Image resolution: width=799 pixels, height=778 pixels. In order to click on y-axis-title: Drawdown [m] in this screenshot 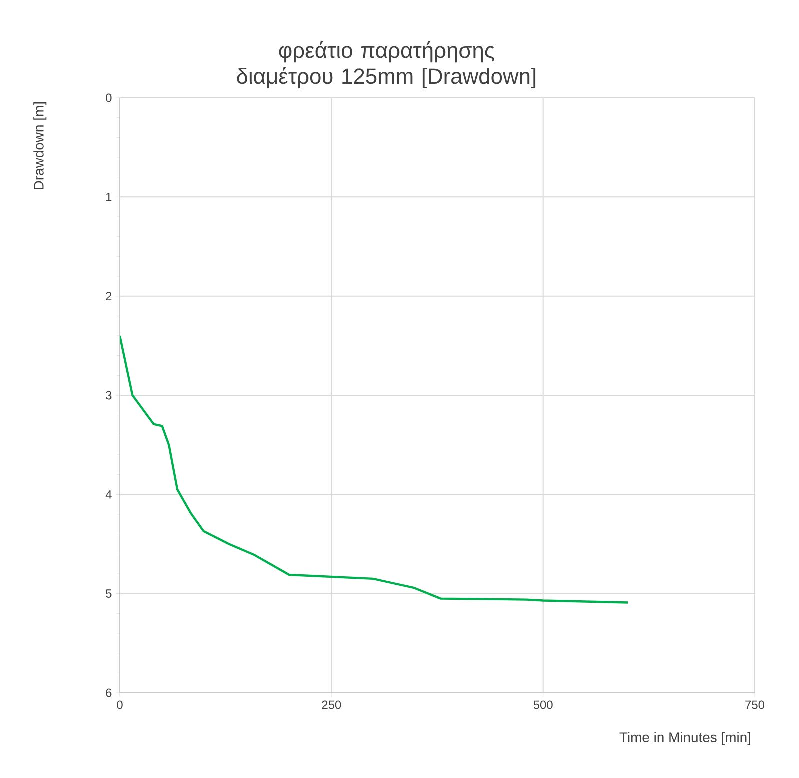, I will do `click(40, 146)`.